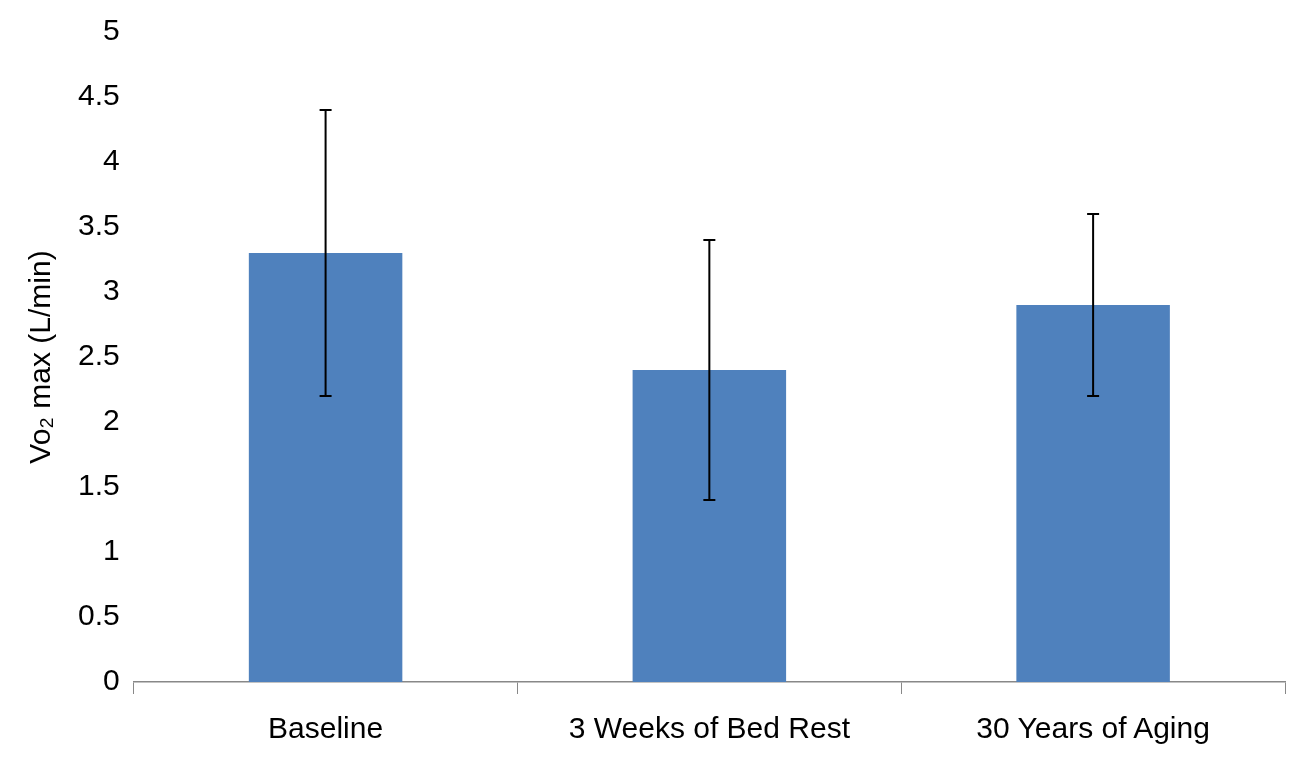  What do you see at coordinates (709, 728) in the screenshot?
I see `x-tick-label: 3 Weeks of Bed Rest` at bounding box center [709, 728].